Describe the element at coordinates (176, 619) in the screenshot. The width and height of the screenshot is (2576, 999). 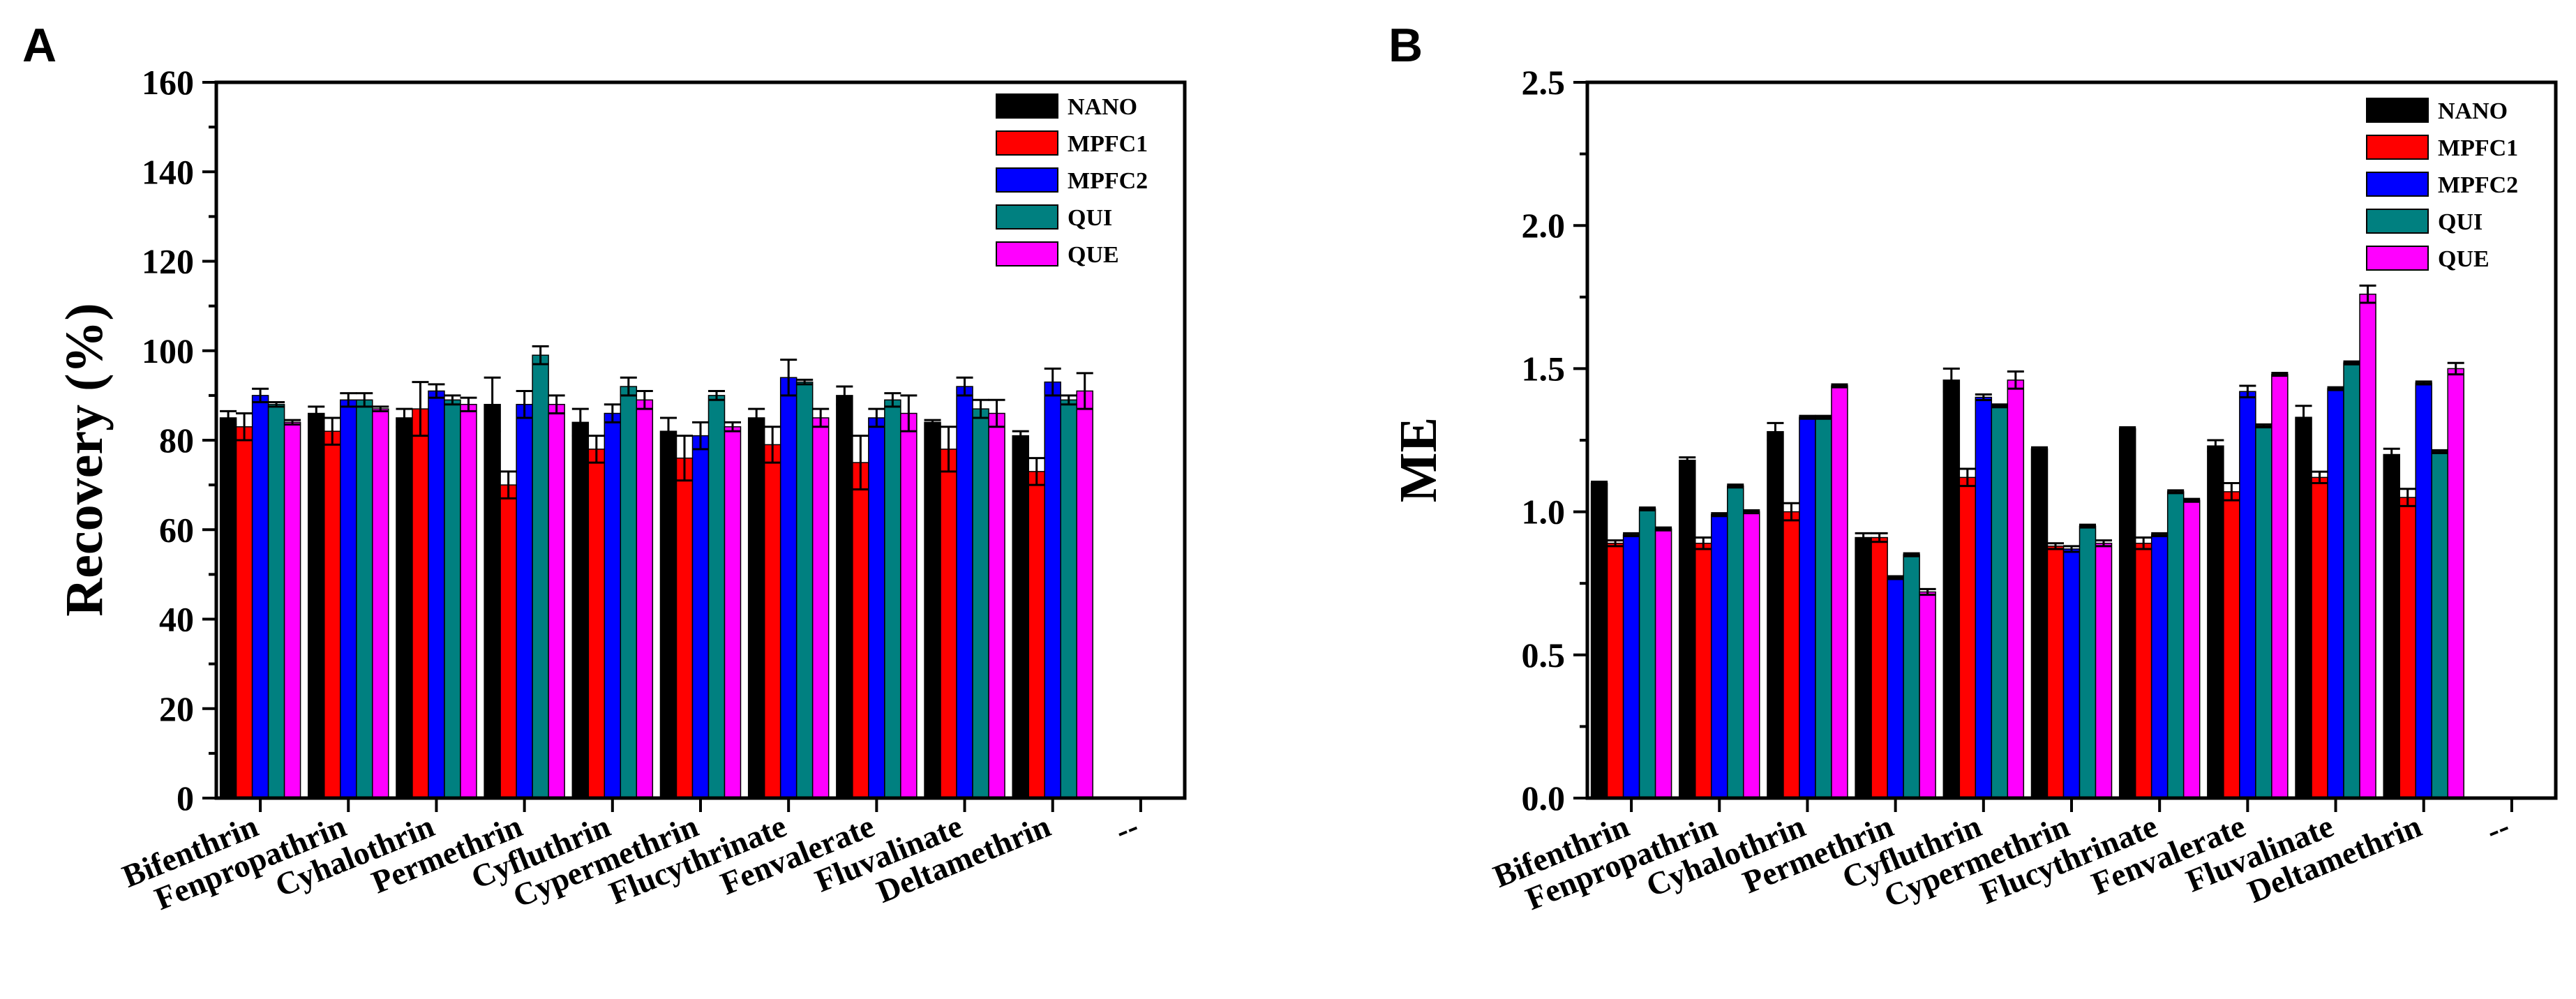
I see `y-tick-label: 40` at that location.